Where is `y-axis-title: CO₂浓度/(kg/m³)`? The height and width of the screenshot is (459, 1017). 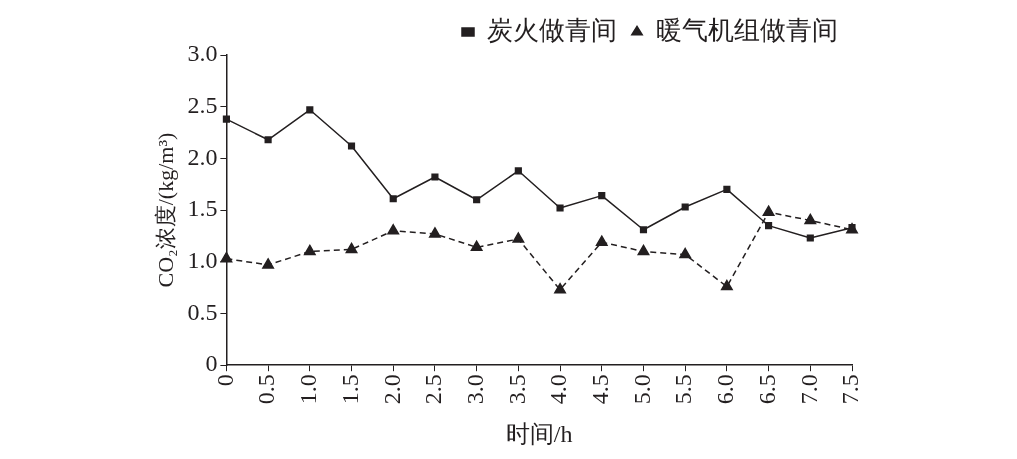
y-axis-title: CO₂浓度/(kg/m³) is located at coordinates (165, 210).